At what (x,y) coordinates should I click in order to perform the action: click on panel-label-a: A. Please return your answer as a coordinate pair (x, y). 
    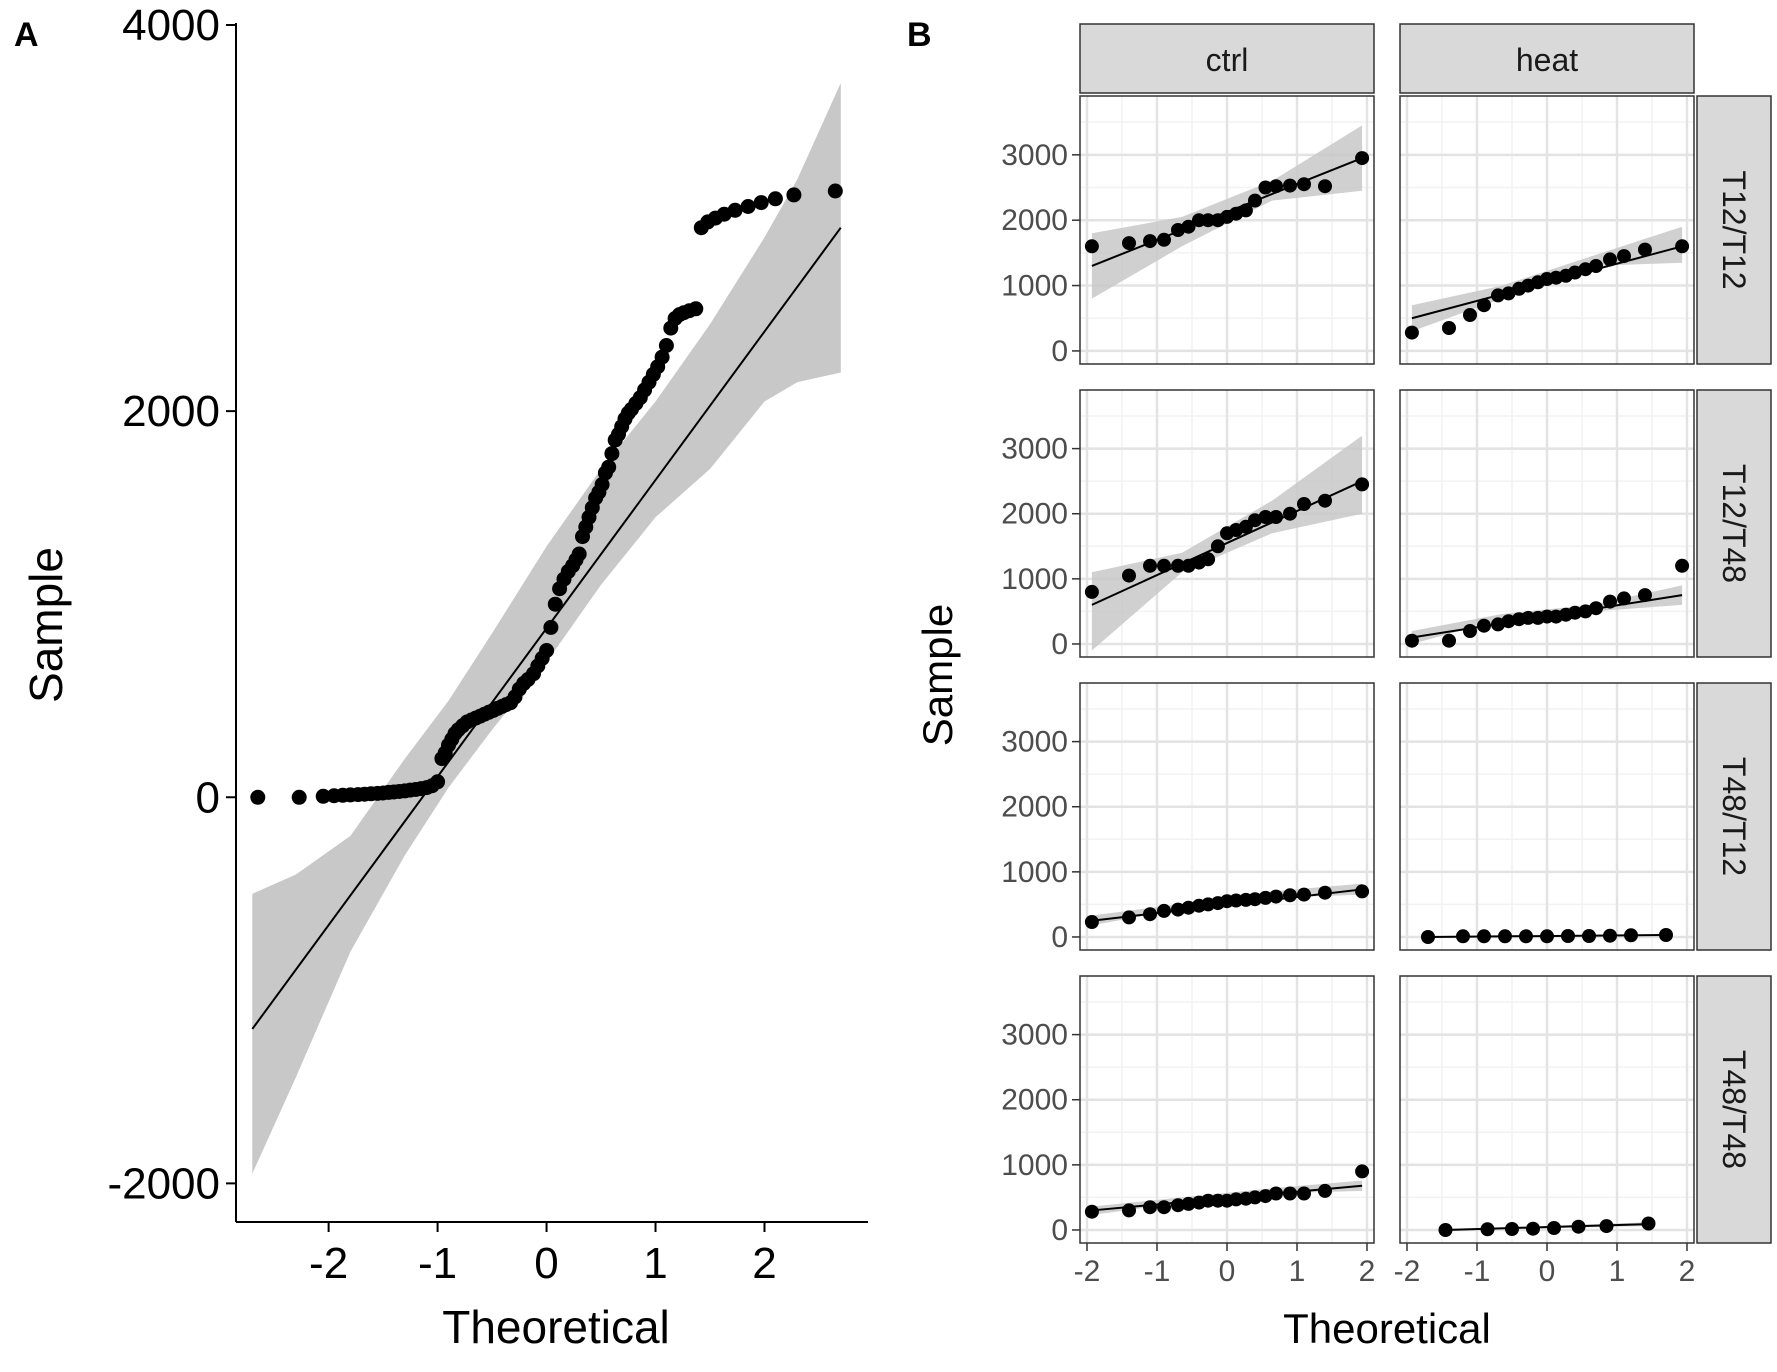
    Looking at the image, I should click on (26, 35).